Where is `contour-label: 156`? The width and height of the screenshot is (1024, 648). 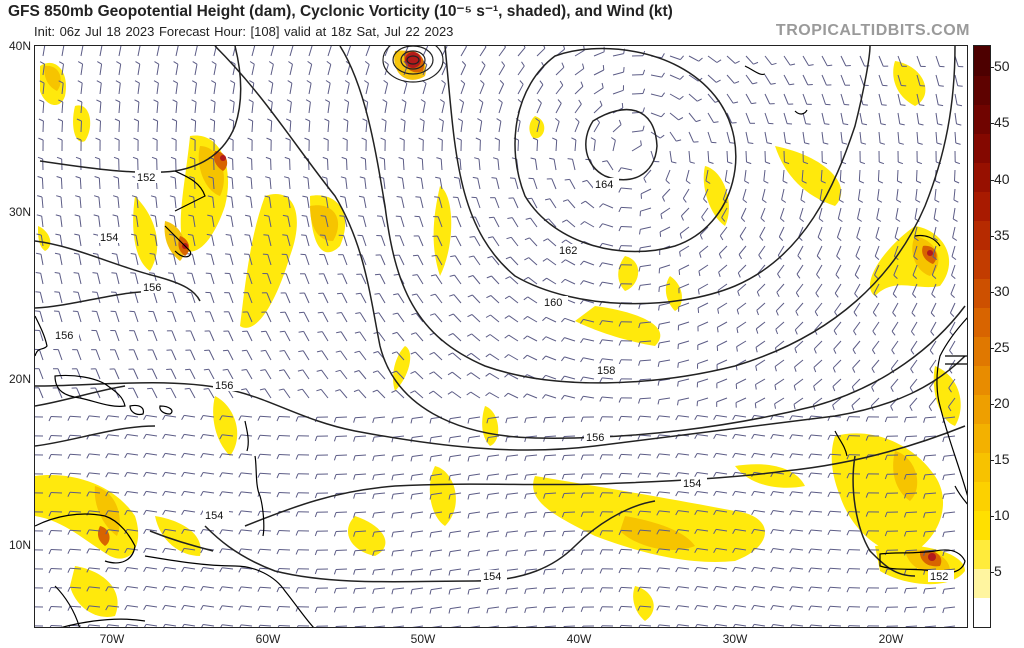
contour-label: 156 is located at coordinates (224, 386).